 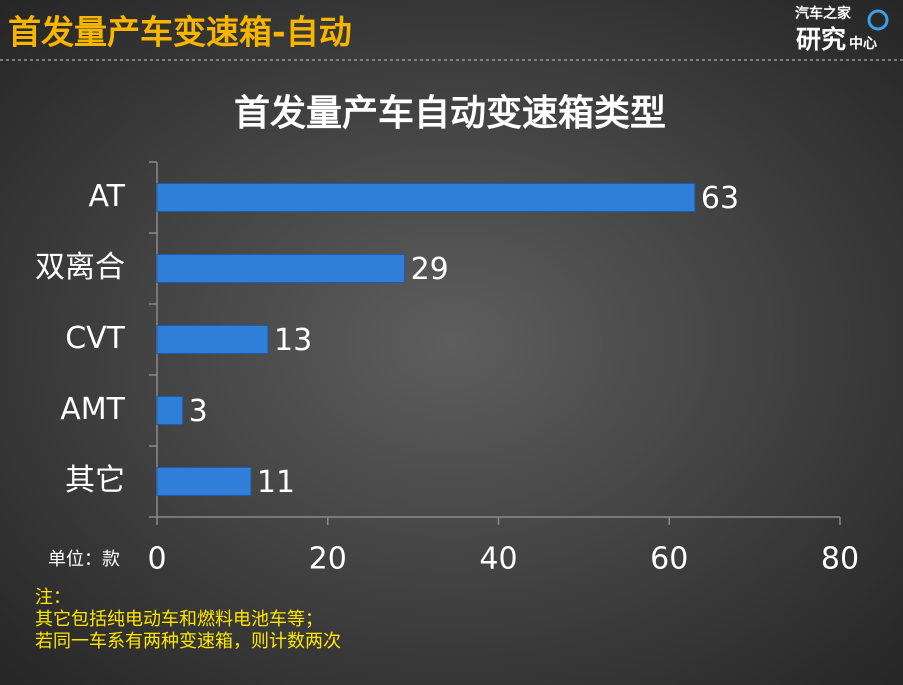 What do you see at coordinates (80, 267) in the screenshot?
I see `y-tick-label: 双离合` at bounding box center [80, 267].